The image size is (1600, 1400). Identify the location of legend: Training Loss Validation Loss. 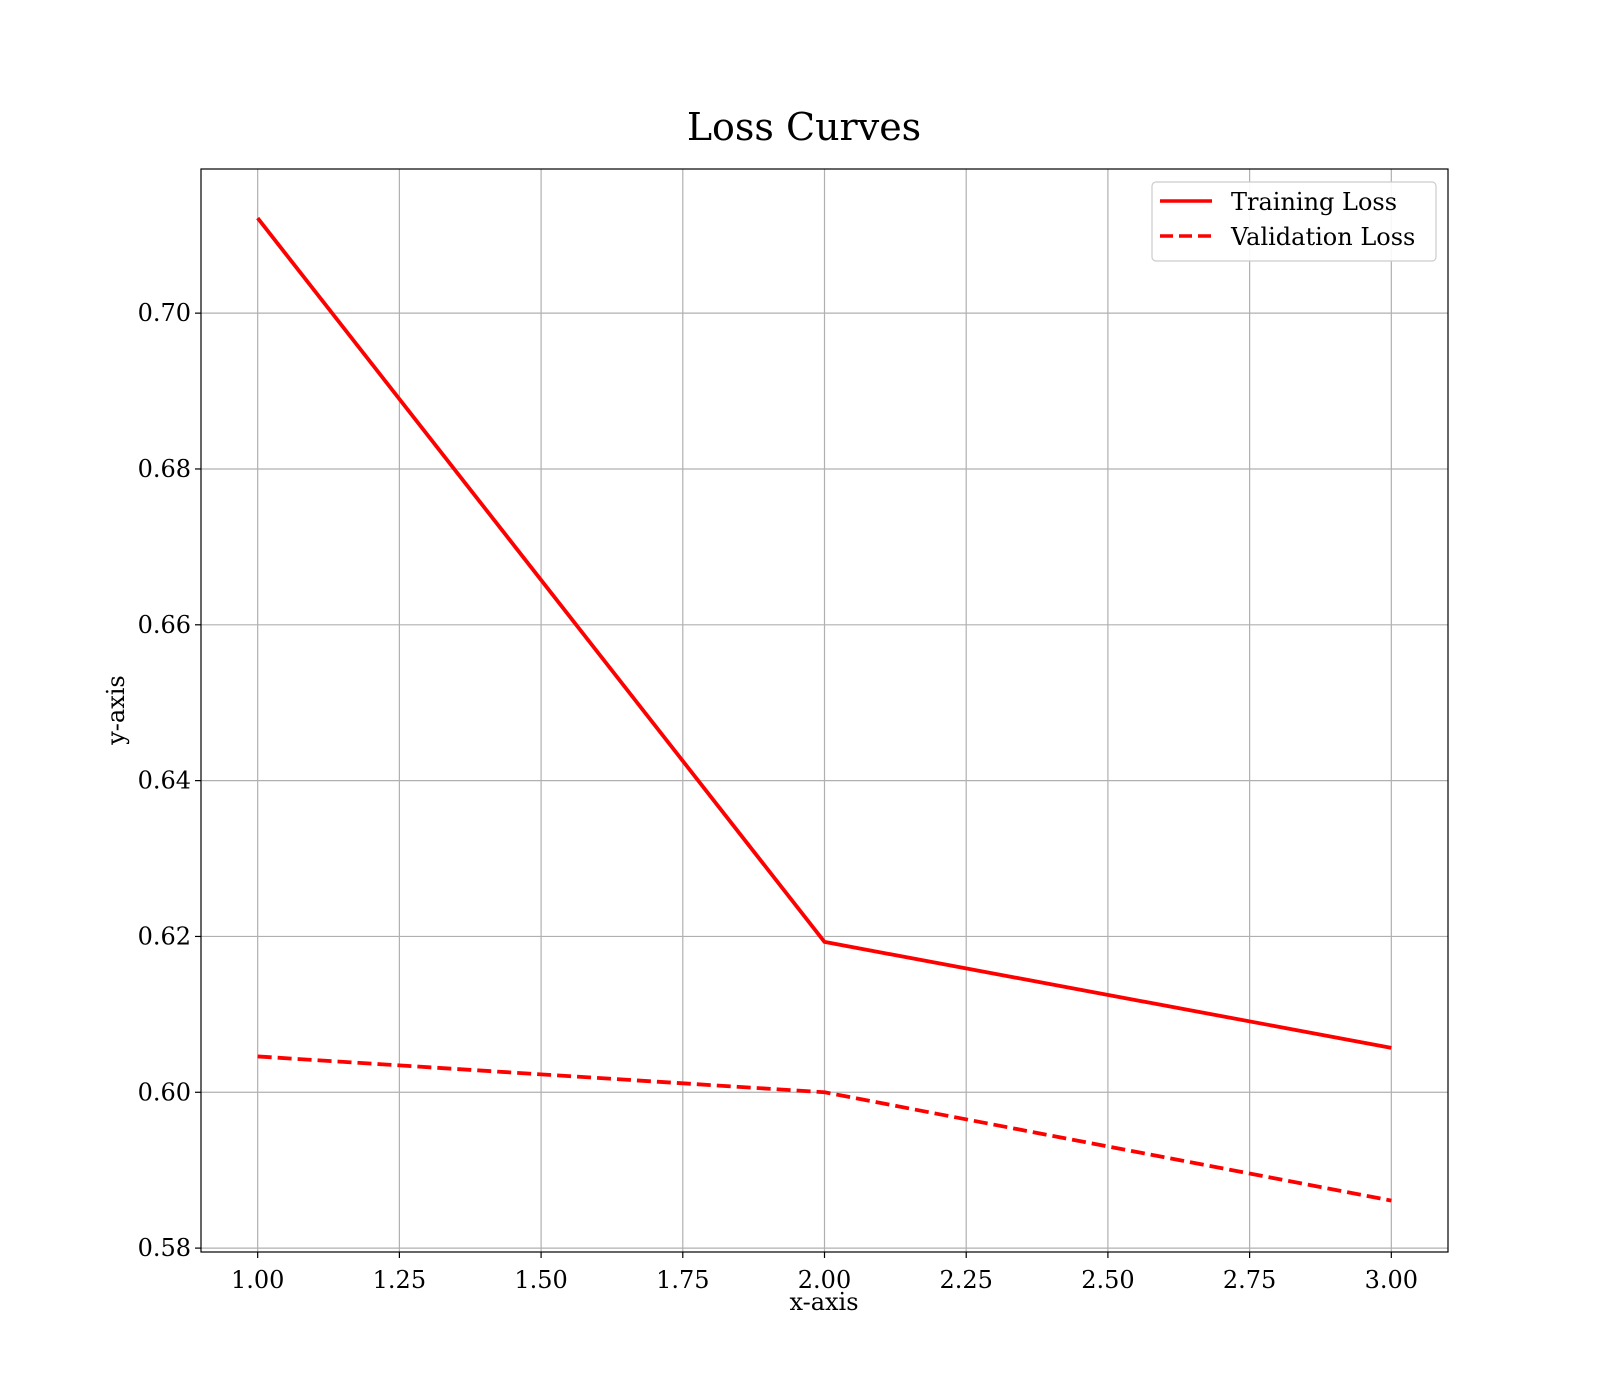
(1294, 221).